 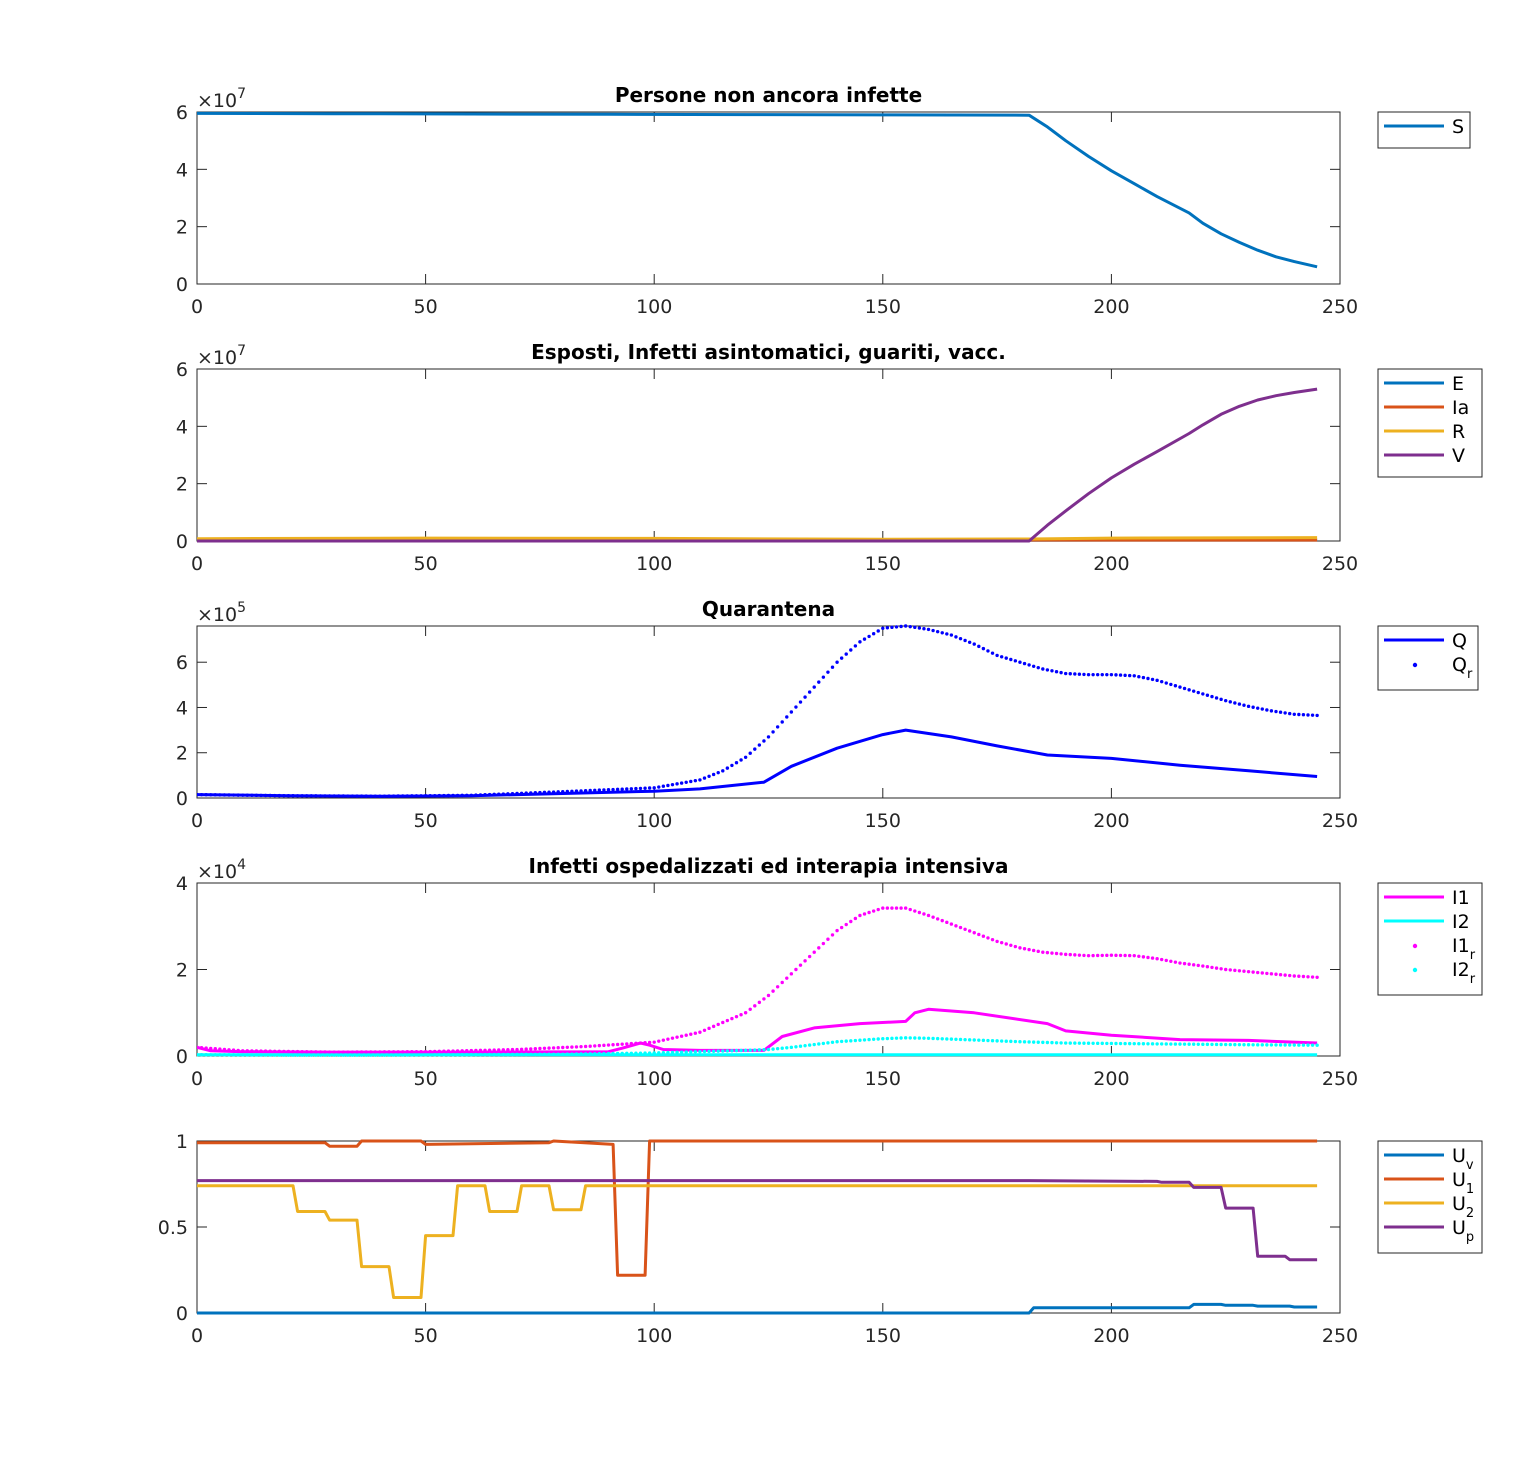 What do you see at coordinates (757, 1227) in the screenshot?
I see `plot-area` at bounding box center [757, 1227].